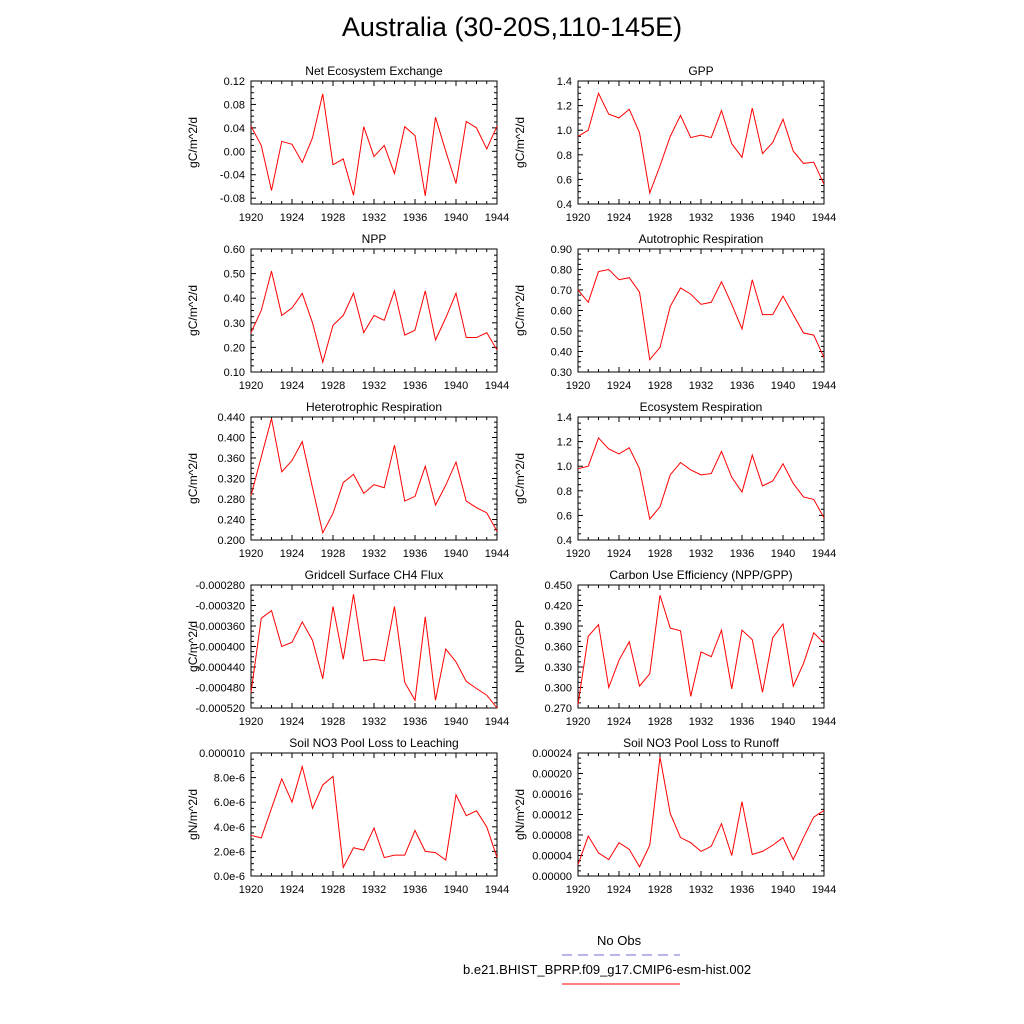 Image resolution: width=1024 pixels, height=1024 pixels. Describe the element at coordinates (193, 814) in the screenshot. I see `y-axis-label: gN/m^2/d` at that location.